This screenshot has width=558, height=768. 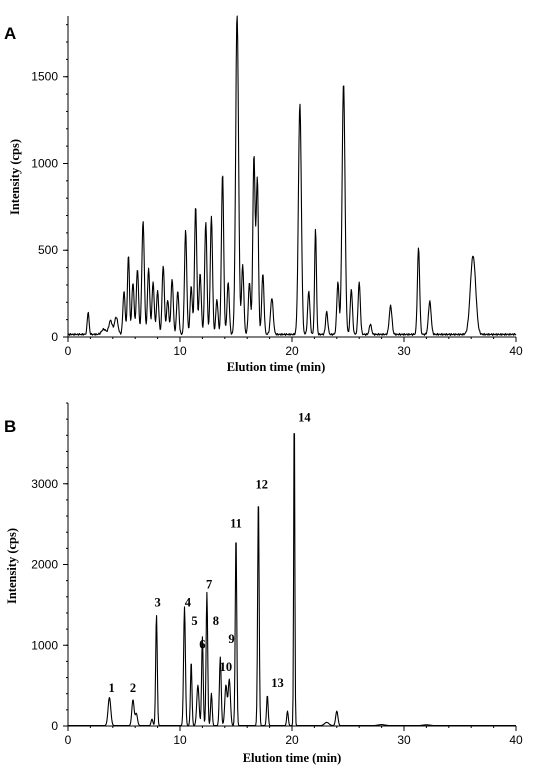 What do you see at coordinates (194, 621) in the screenshot?
I see `peak-label-5: 5` at bounding box center [194, 621].